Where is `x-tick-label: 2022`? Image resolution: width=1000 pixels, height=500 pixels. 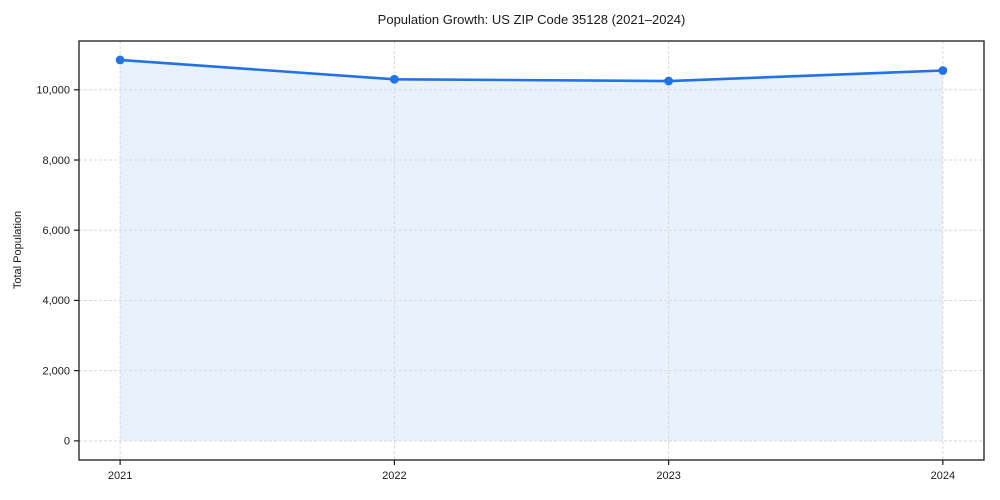
x-tick-label: 2022 is located at coordinates (394, 476).